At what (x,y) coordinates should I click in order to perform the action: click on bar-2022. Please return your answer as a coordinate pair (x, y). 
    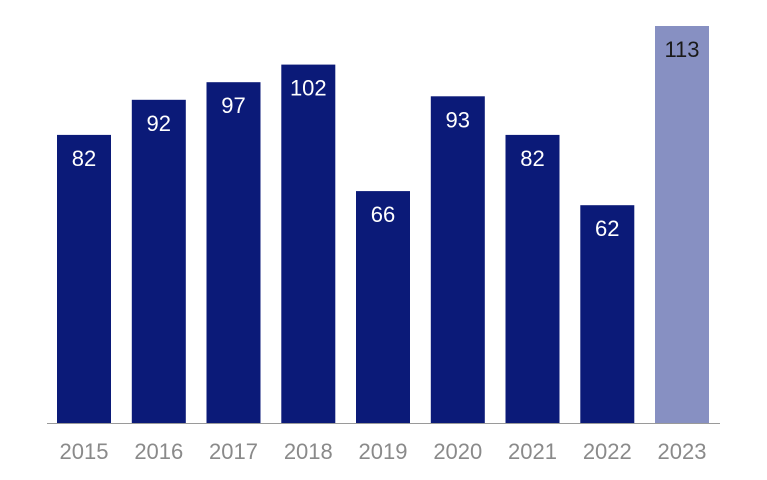
    Looking at the image, I should click on (607, 314).